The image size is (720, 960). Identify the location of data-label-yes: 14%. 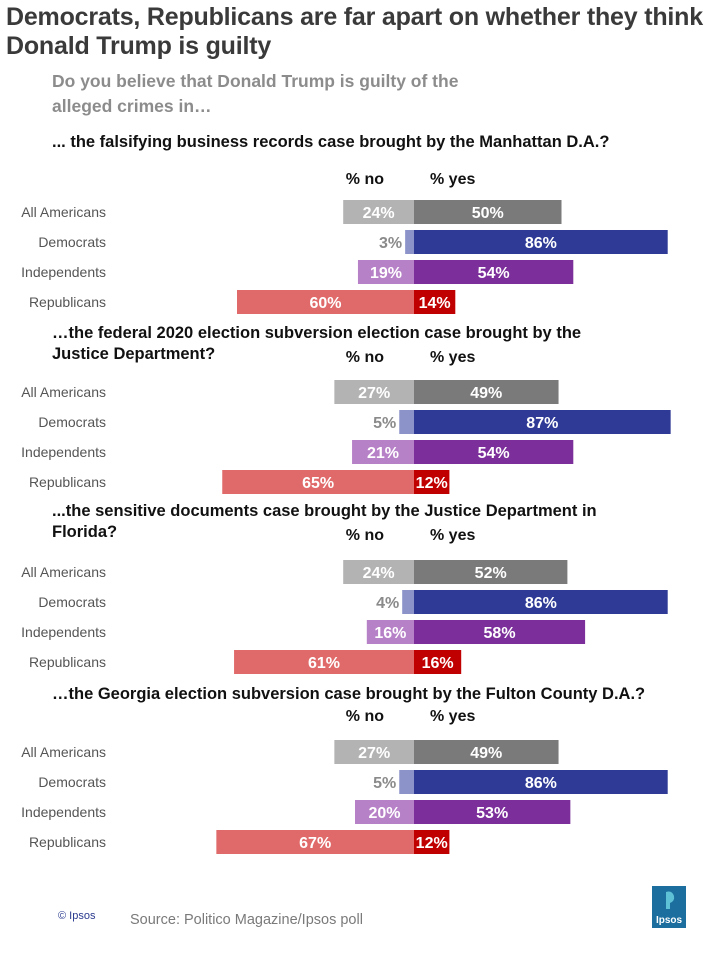
(435, 303).